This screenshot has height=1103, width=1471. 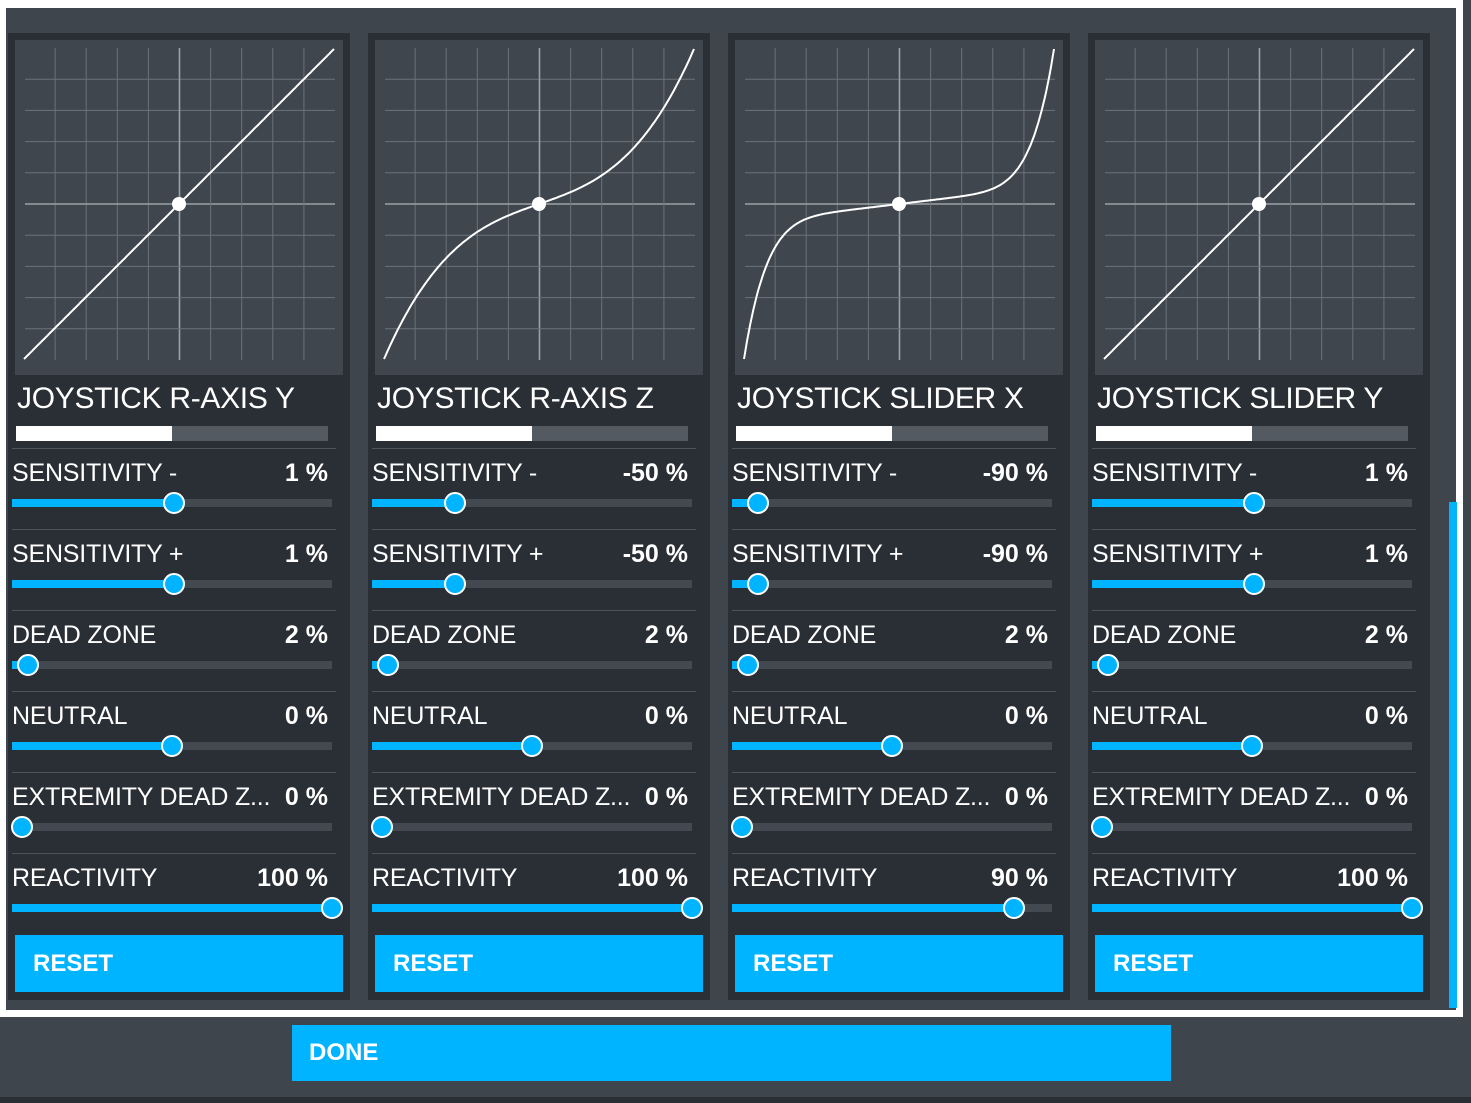 I want to click on setting-row-reactivity: REACTIVITY 100 %, so click(x=537, y=893).